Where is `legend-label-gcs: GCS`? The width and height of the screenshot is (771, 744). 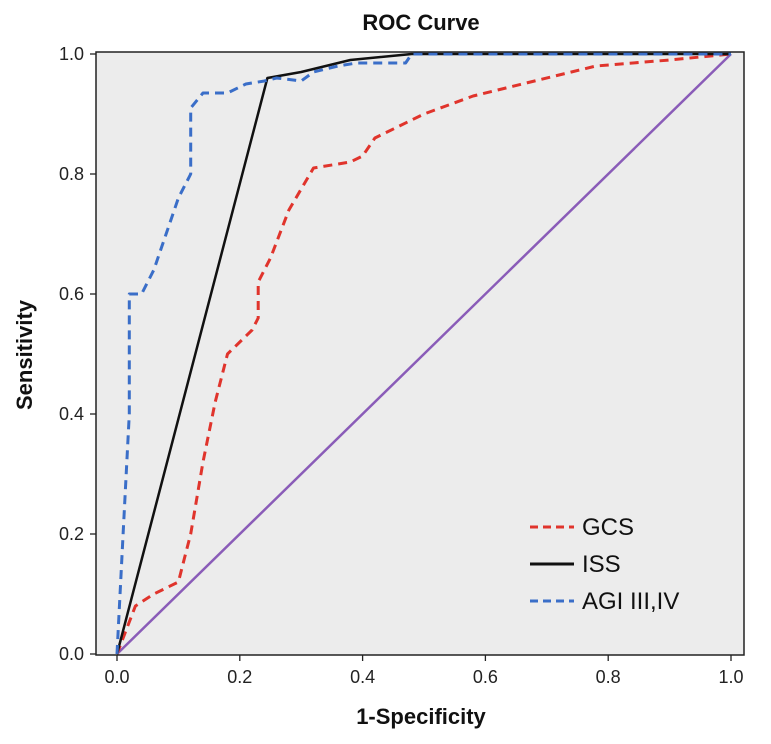
legend-label-gcs: GCS is located at coordinates (608, 527).